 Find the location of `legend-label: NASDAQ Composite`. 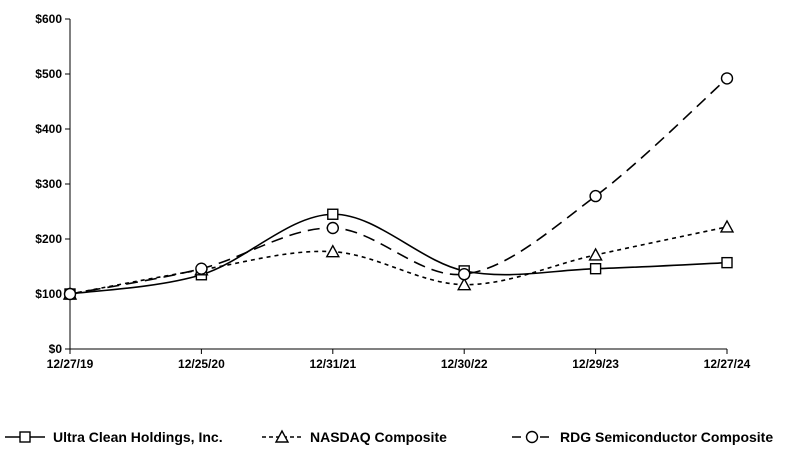

legend-label: NASDAQ Composite is located at coordinates (378, 437).